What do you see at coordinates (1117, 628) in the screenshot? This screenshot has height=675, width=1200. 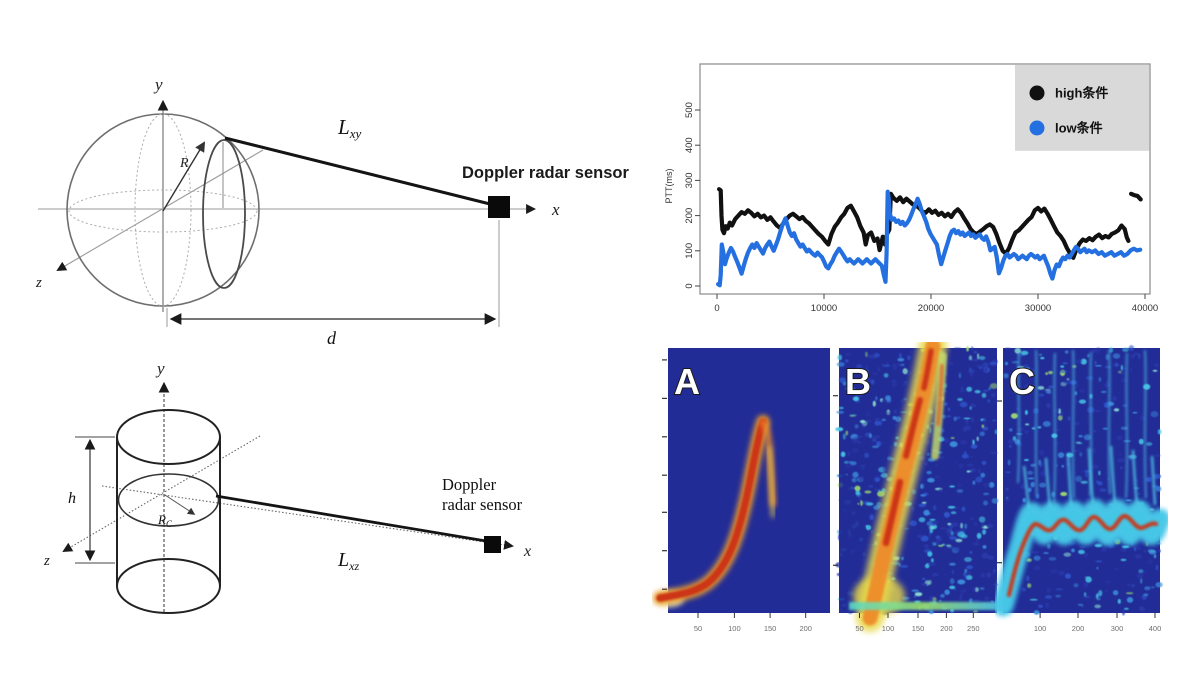 I see `x-tick-label: 300` at bounding box center [1117, 628].